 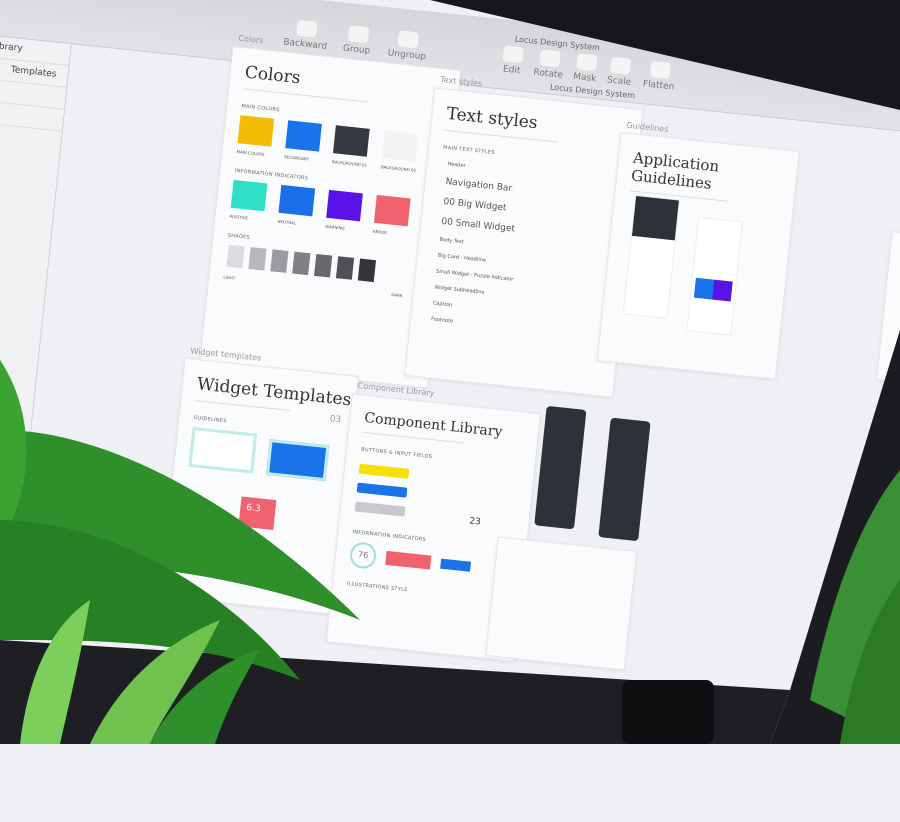 I want to click on text-style-name: Small Widget - Puzzle Indicator, so click(x=474, y=275).